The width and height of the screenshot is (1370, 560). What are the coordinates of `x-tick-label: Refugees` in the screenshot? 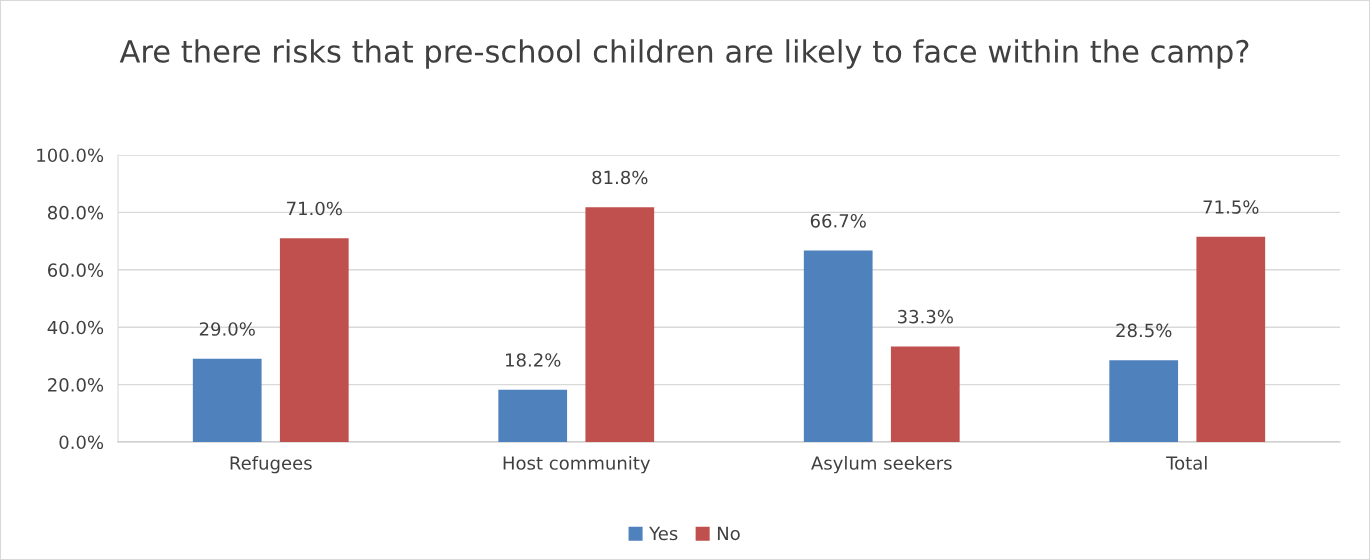 It's located at (271, 464).